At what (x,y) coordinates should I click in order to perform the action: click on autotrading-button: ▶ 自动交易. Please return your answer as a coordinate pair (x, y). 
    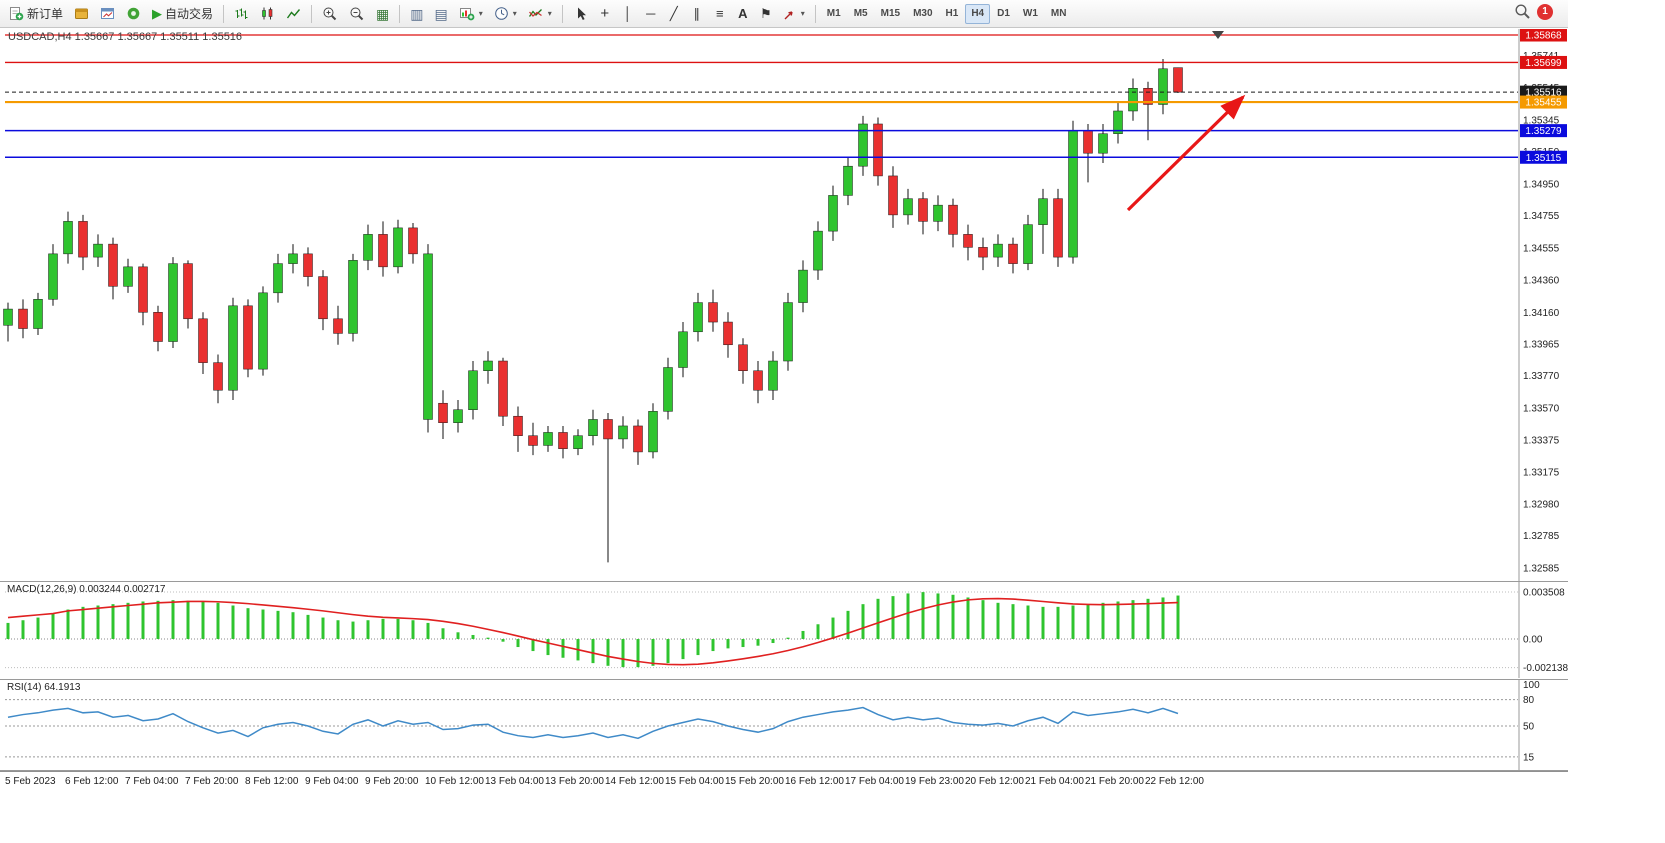
    Looking at the image, I should click on (182, 14).